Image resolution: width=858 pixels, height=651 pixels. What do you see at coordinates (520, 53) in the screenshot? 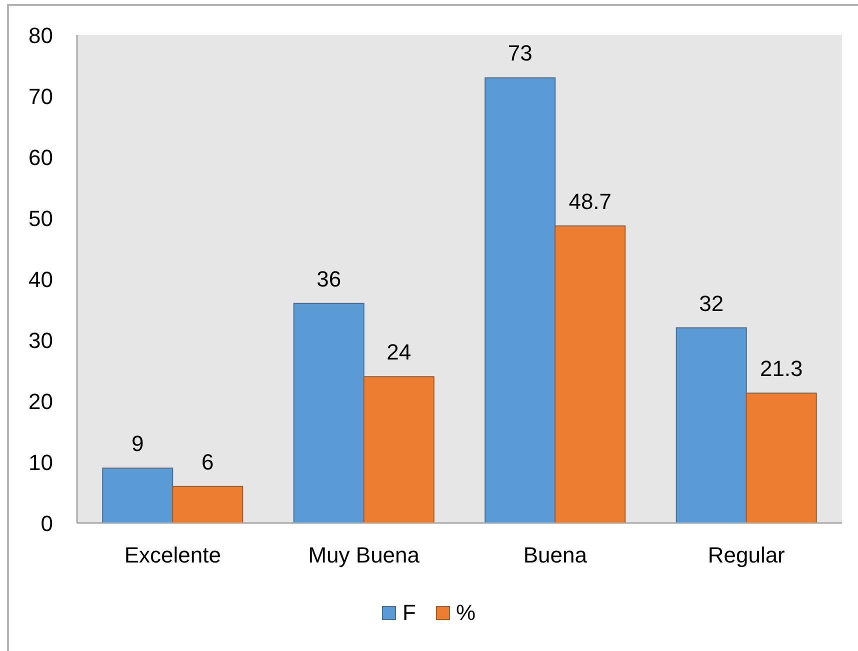
I see `data-label: 73` at bounding box center [520, 53].